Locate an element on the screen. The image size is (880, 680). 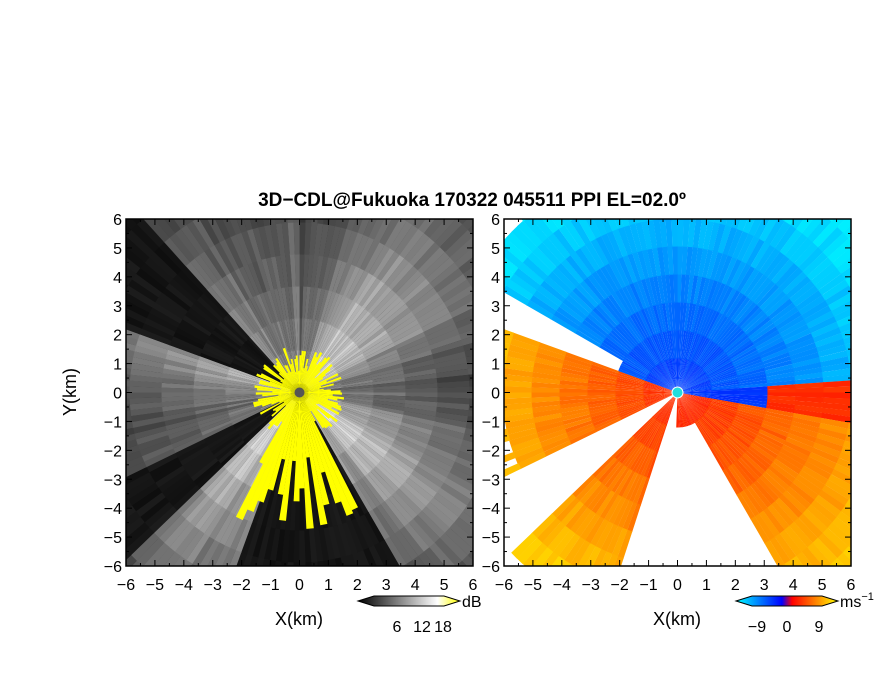
velocity-y-tick-label: −3 is located at coordinates (491, 480).